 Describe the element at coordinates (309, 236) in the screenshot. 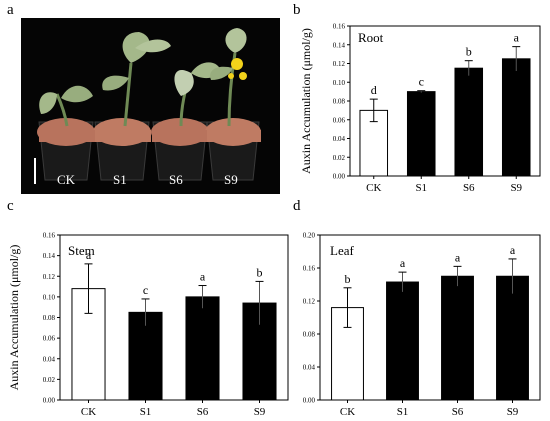

I see `y-tick-label: 0.20` at that location.